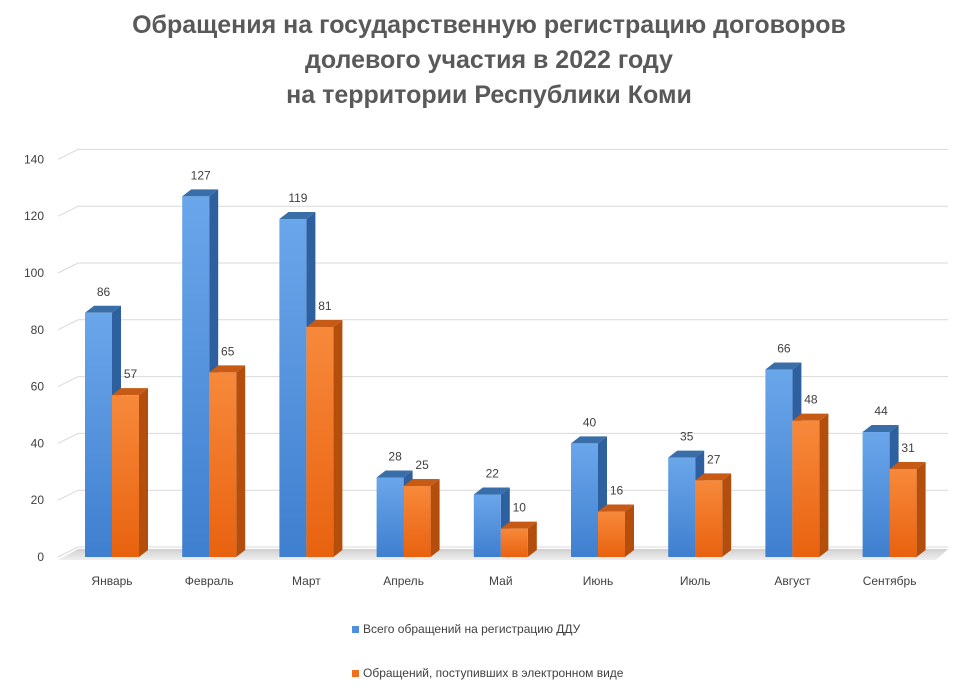 The width and height of the screenshot is (978, 694). Describe the element at coordinates (201, 175) in the screenshot. I see `data-label-total-1: 127` at that location.